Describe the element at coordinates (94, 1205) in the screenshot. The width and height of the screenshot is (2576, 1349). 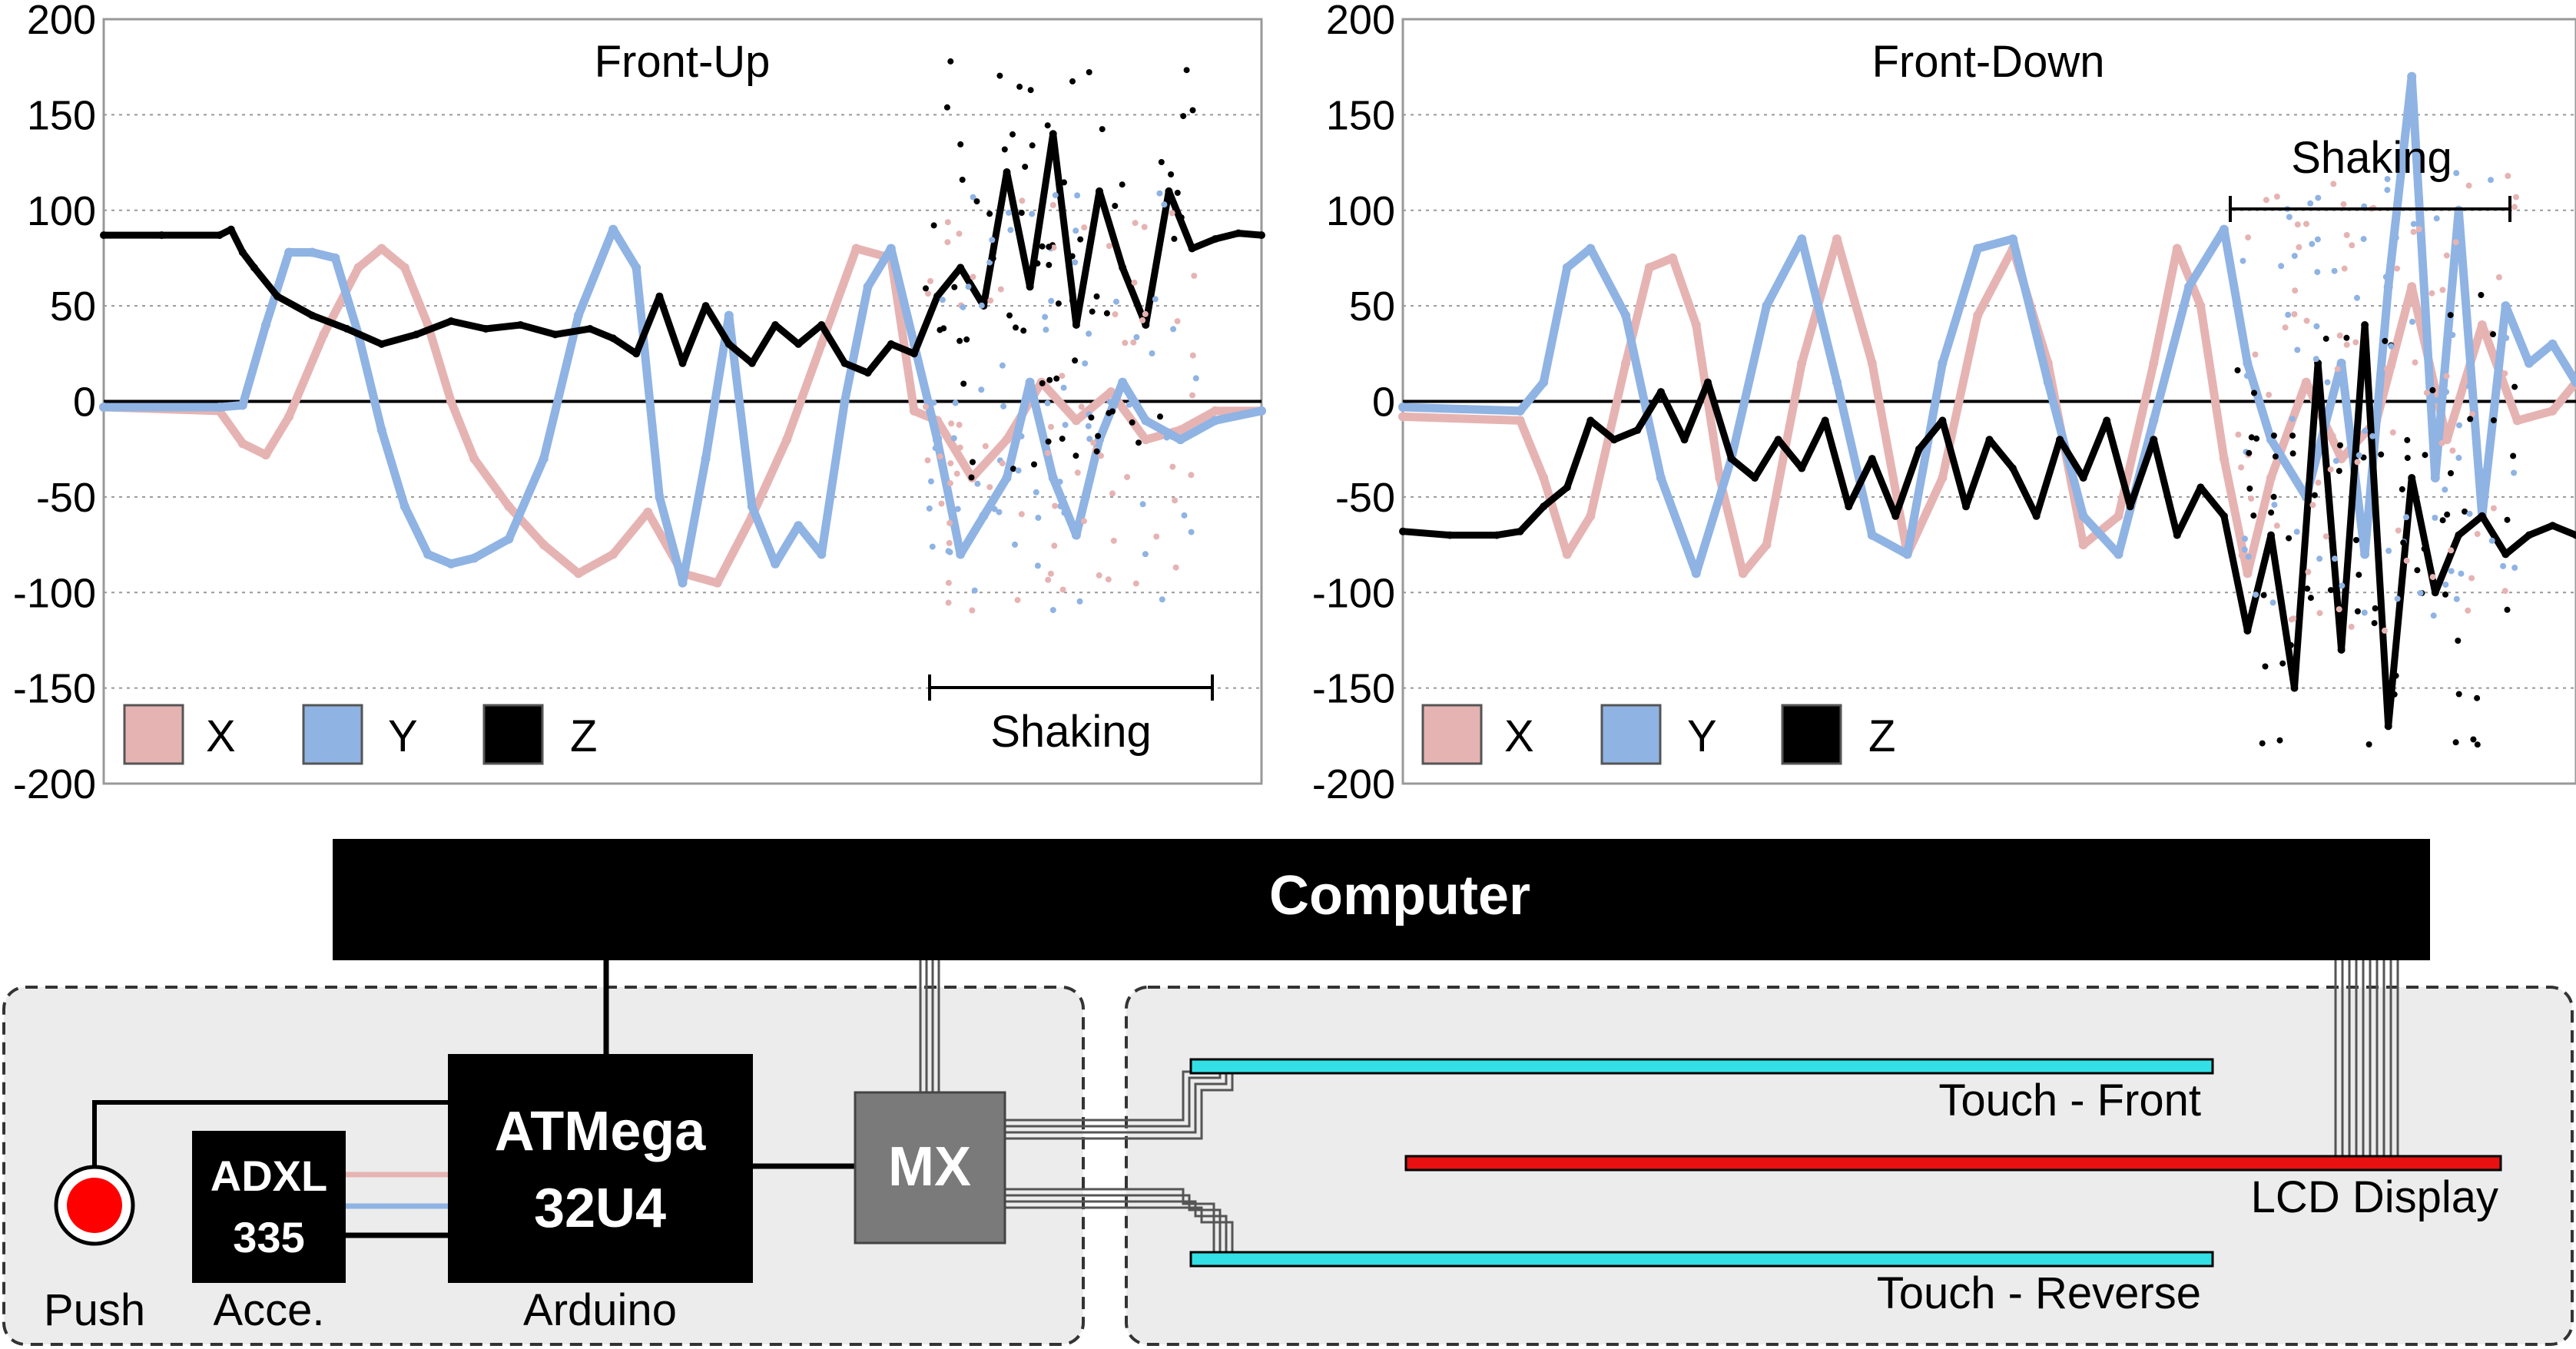
I see `push-button-icon` at that location.